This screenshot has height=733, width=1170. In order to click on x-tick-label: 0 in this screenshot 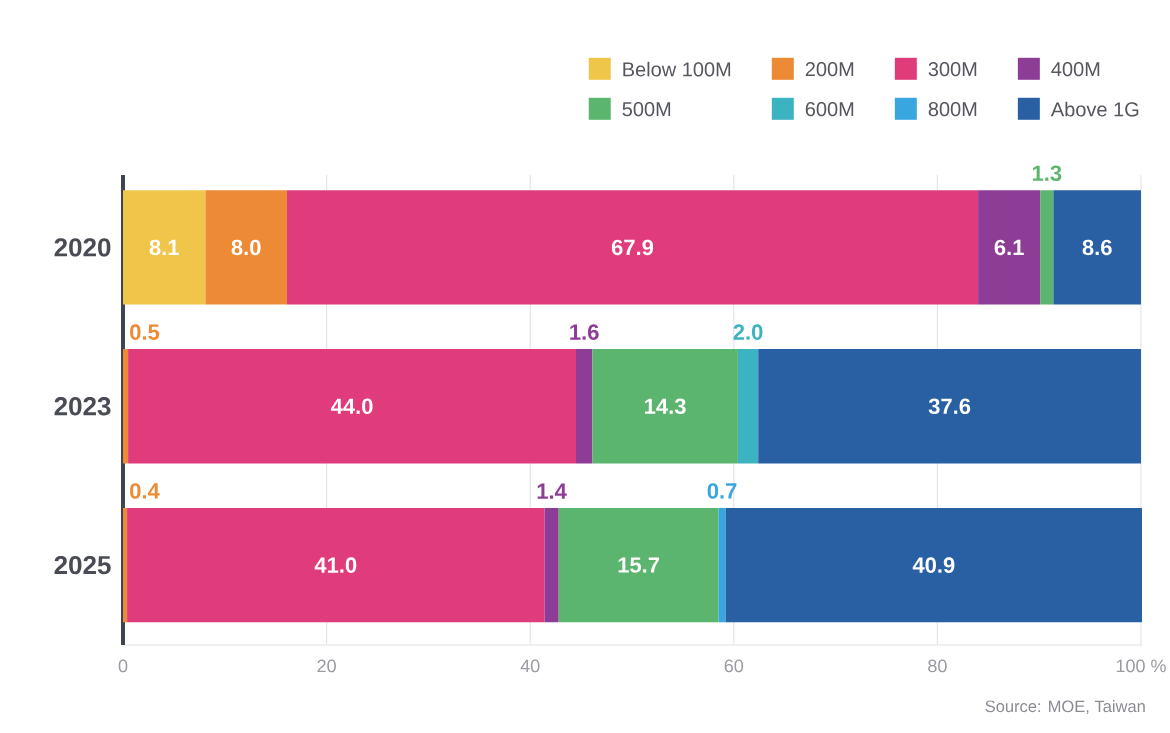, I will do `click(123, 666)`.